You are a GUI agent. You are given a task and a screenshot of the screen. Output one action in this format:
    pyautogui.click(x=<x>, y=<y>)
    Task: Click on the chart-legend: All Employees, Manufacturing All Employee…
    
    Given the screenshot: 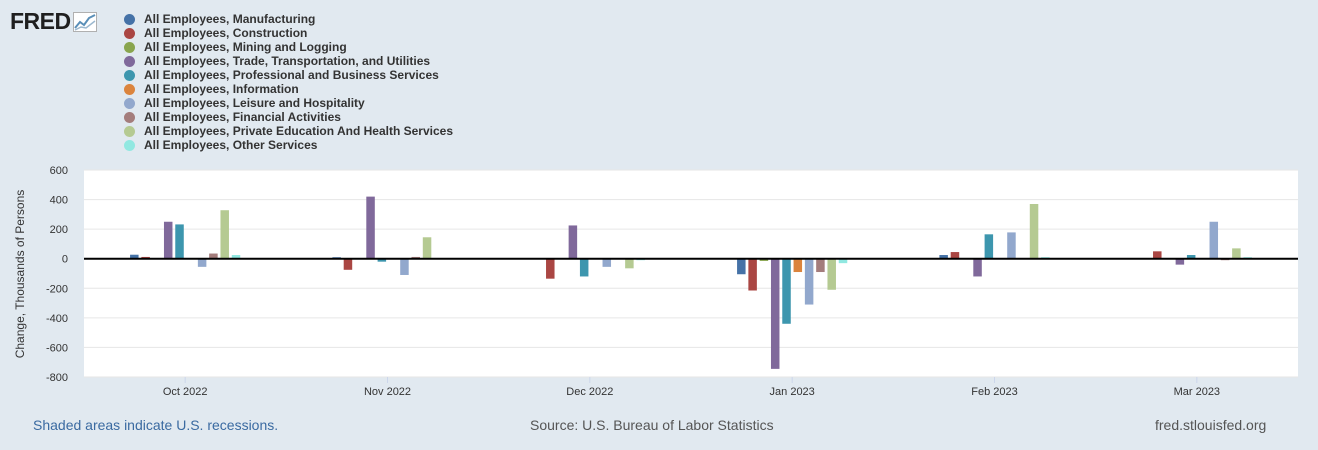 What is the action you would take?
    pyautogui.click(x=288, y=82)
    